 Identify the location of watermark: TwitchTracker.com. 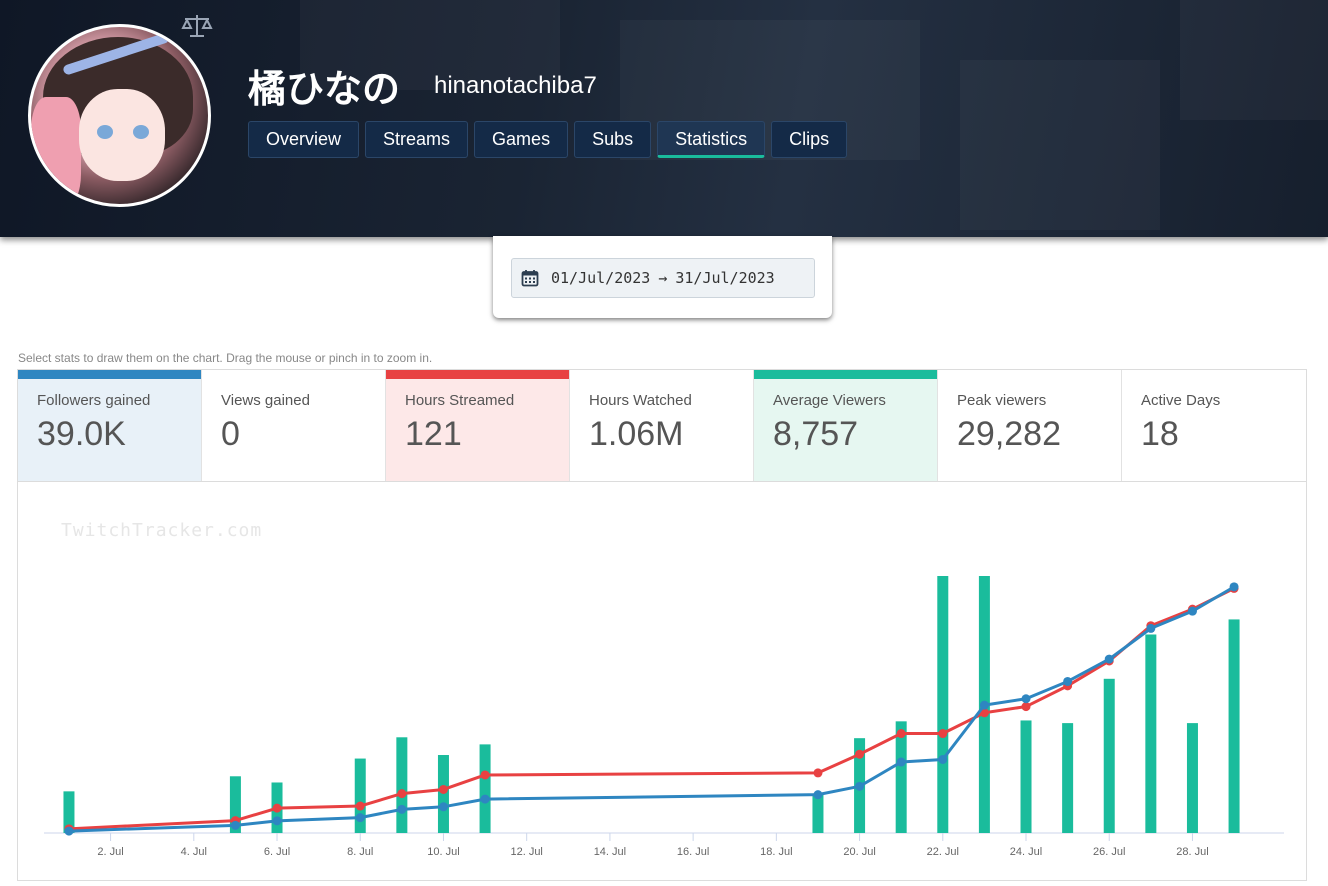
(162, 530).